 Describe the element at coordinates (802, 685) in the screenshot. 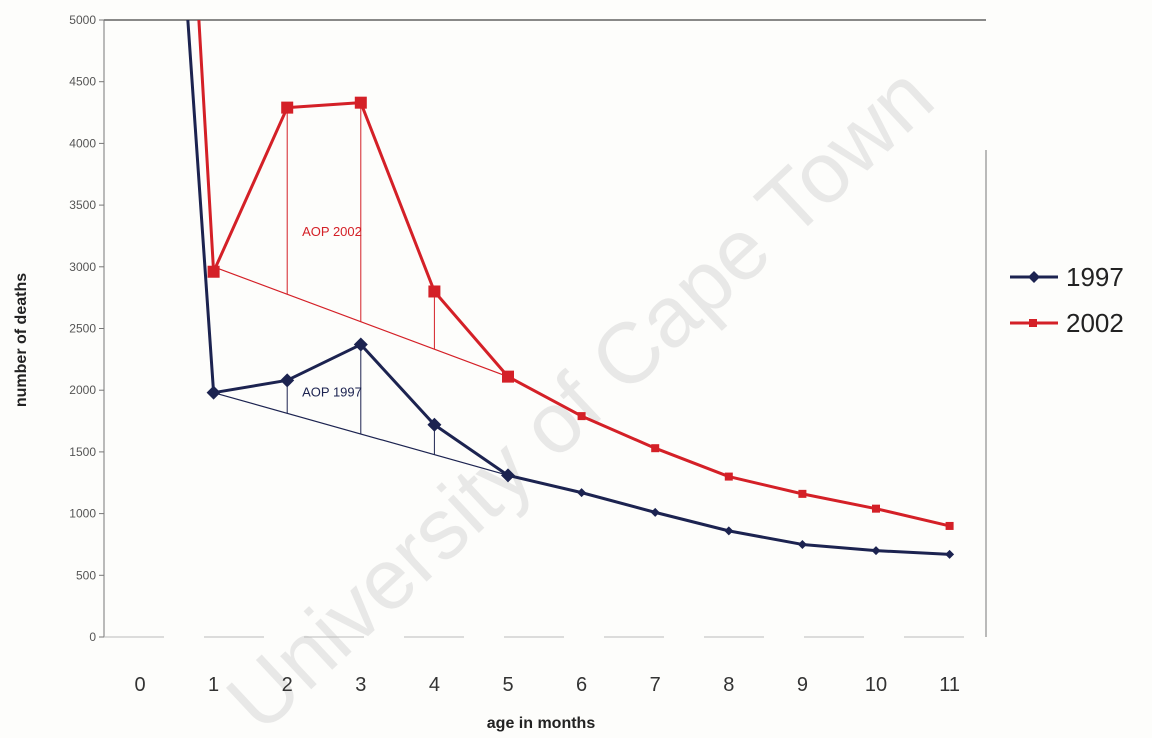

I see `x-tick-label: 9` at that location.